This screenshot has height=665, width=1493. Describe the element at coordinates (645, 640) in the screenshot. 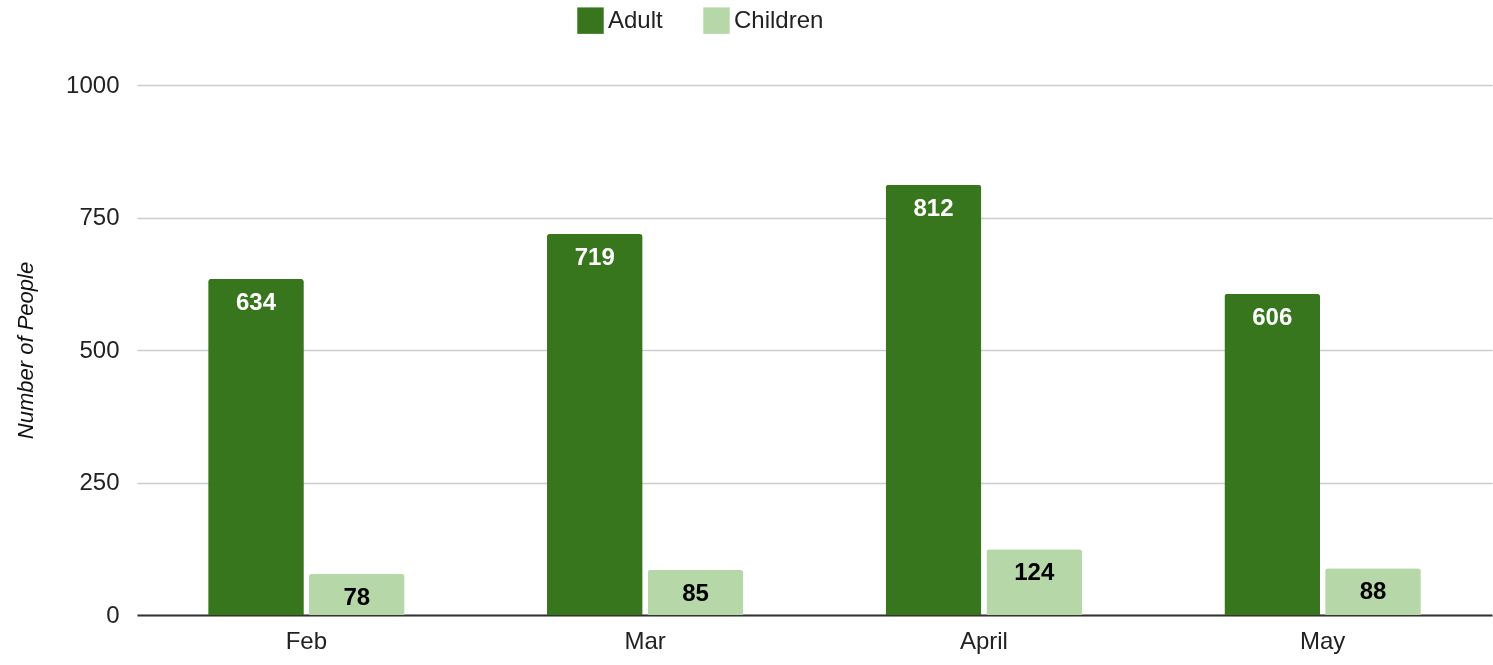

I see `x-tick-label: Mar` at that location.